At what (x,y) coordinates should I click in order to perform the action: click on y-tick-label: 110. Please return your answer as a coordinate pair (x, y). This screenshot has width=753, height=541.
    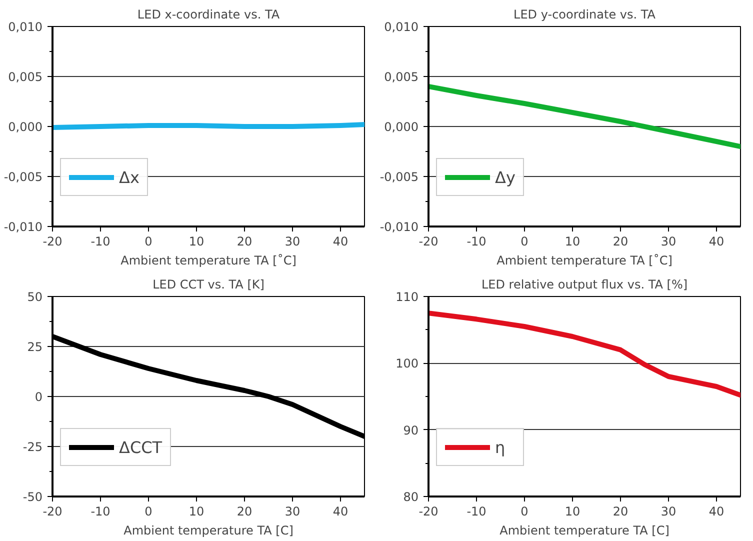
    Looking at the image, I should click on (407, 297).